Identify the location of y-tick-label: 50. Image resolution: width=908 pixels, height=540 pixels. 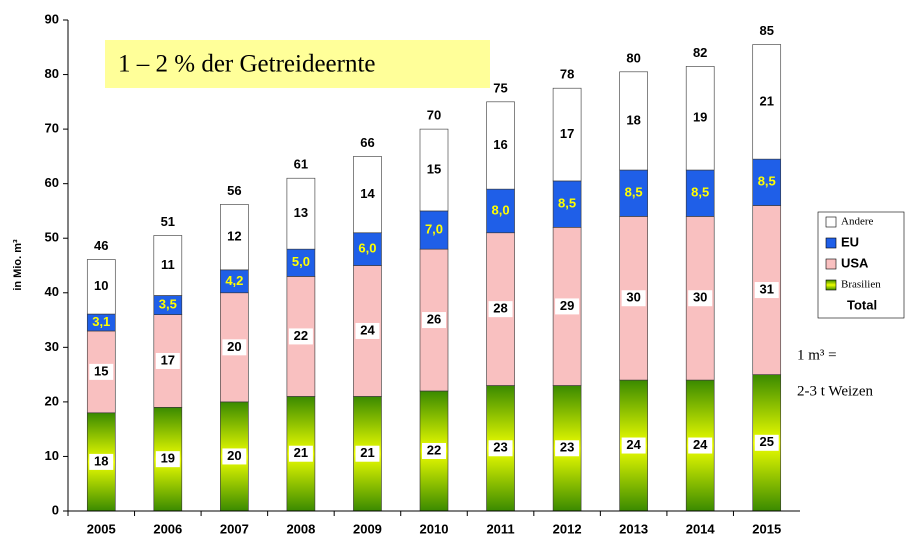
(52, 237).